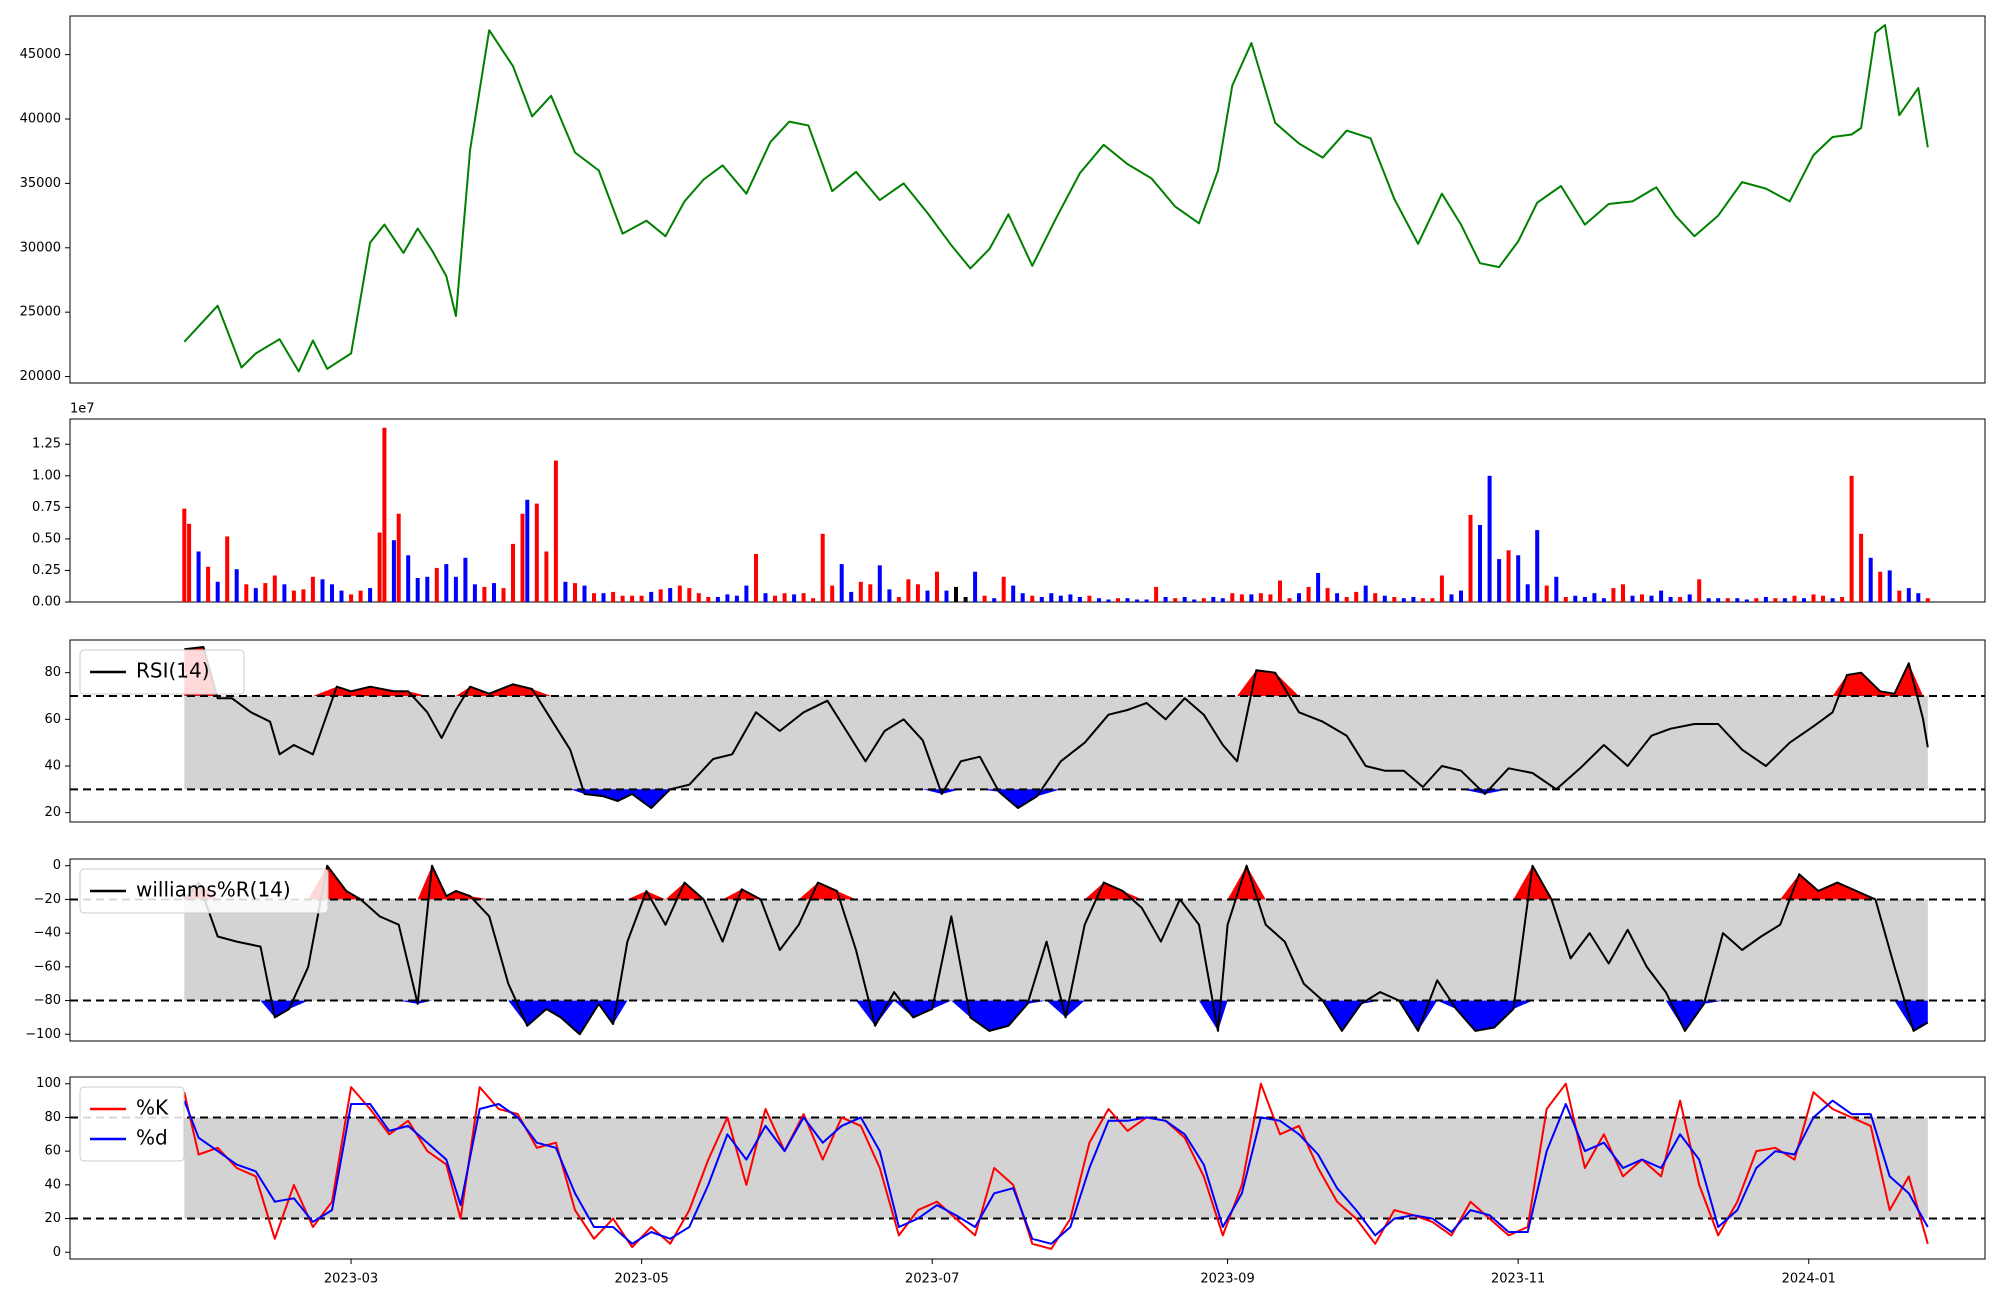 Image resolution: width=2000 pixels, height=1304 pixels. What do you see at coordinates (43, 1034) in the screenshot?
I see `williams-y-tick-label: −100` at bounding box center [43, 1034].